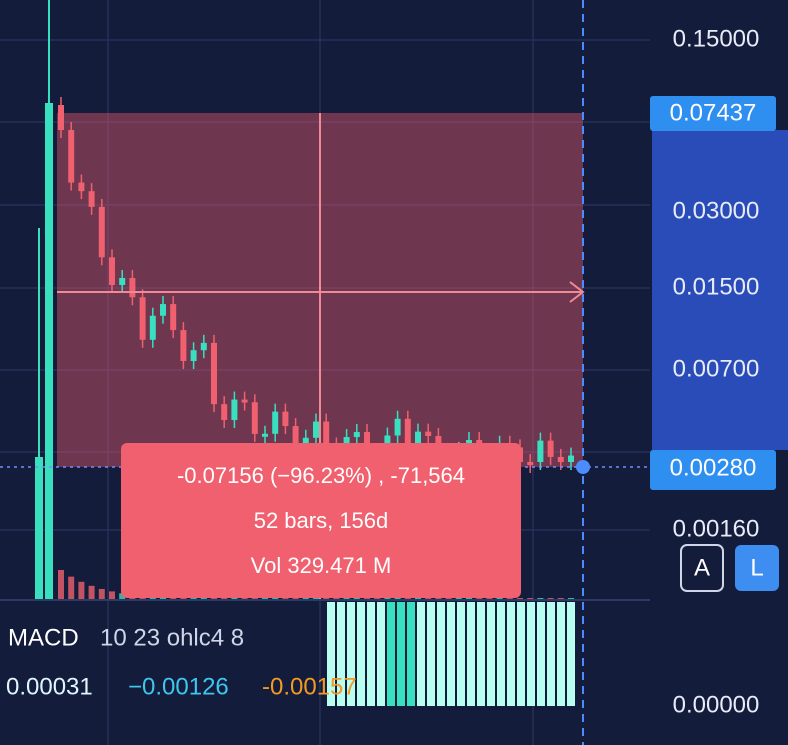 The height and width of the screenshot is (745, 788). Describe the element at coordinates (309, 686) in the screenshot. I see `macd-histogram-value: -0.00157` at that location.